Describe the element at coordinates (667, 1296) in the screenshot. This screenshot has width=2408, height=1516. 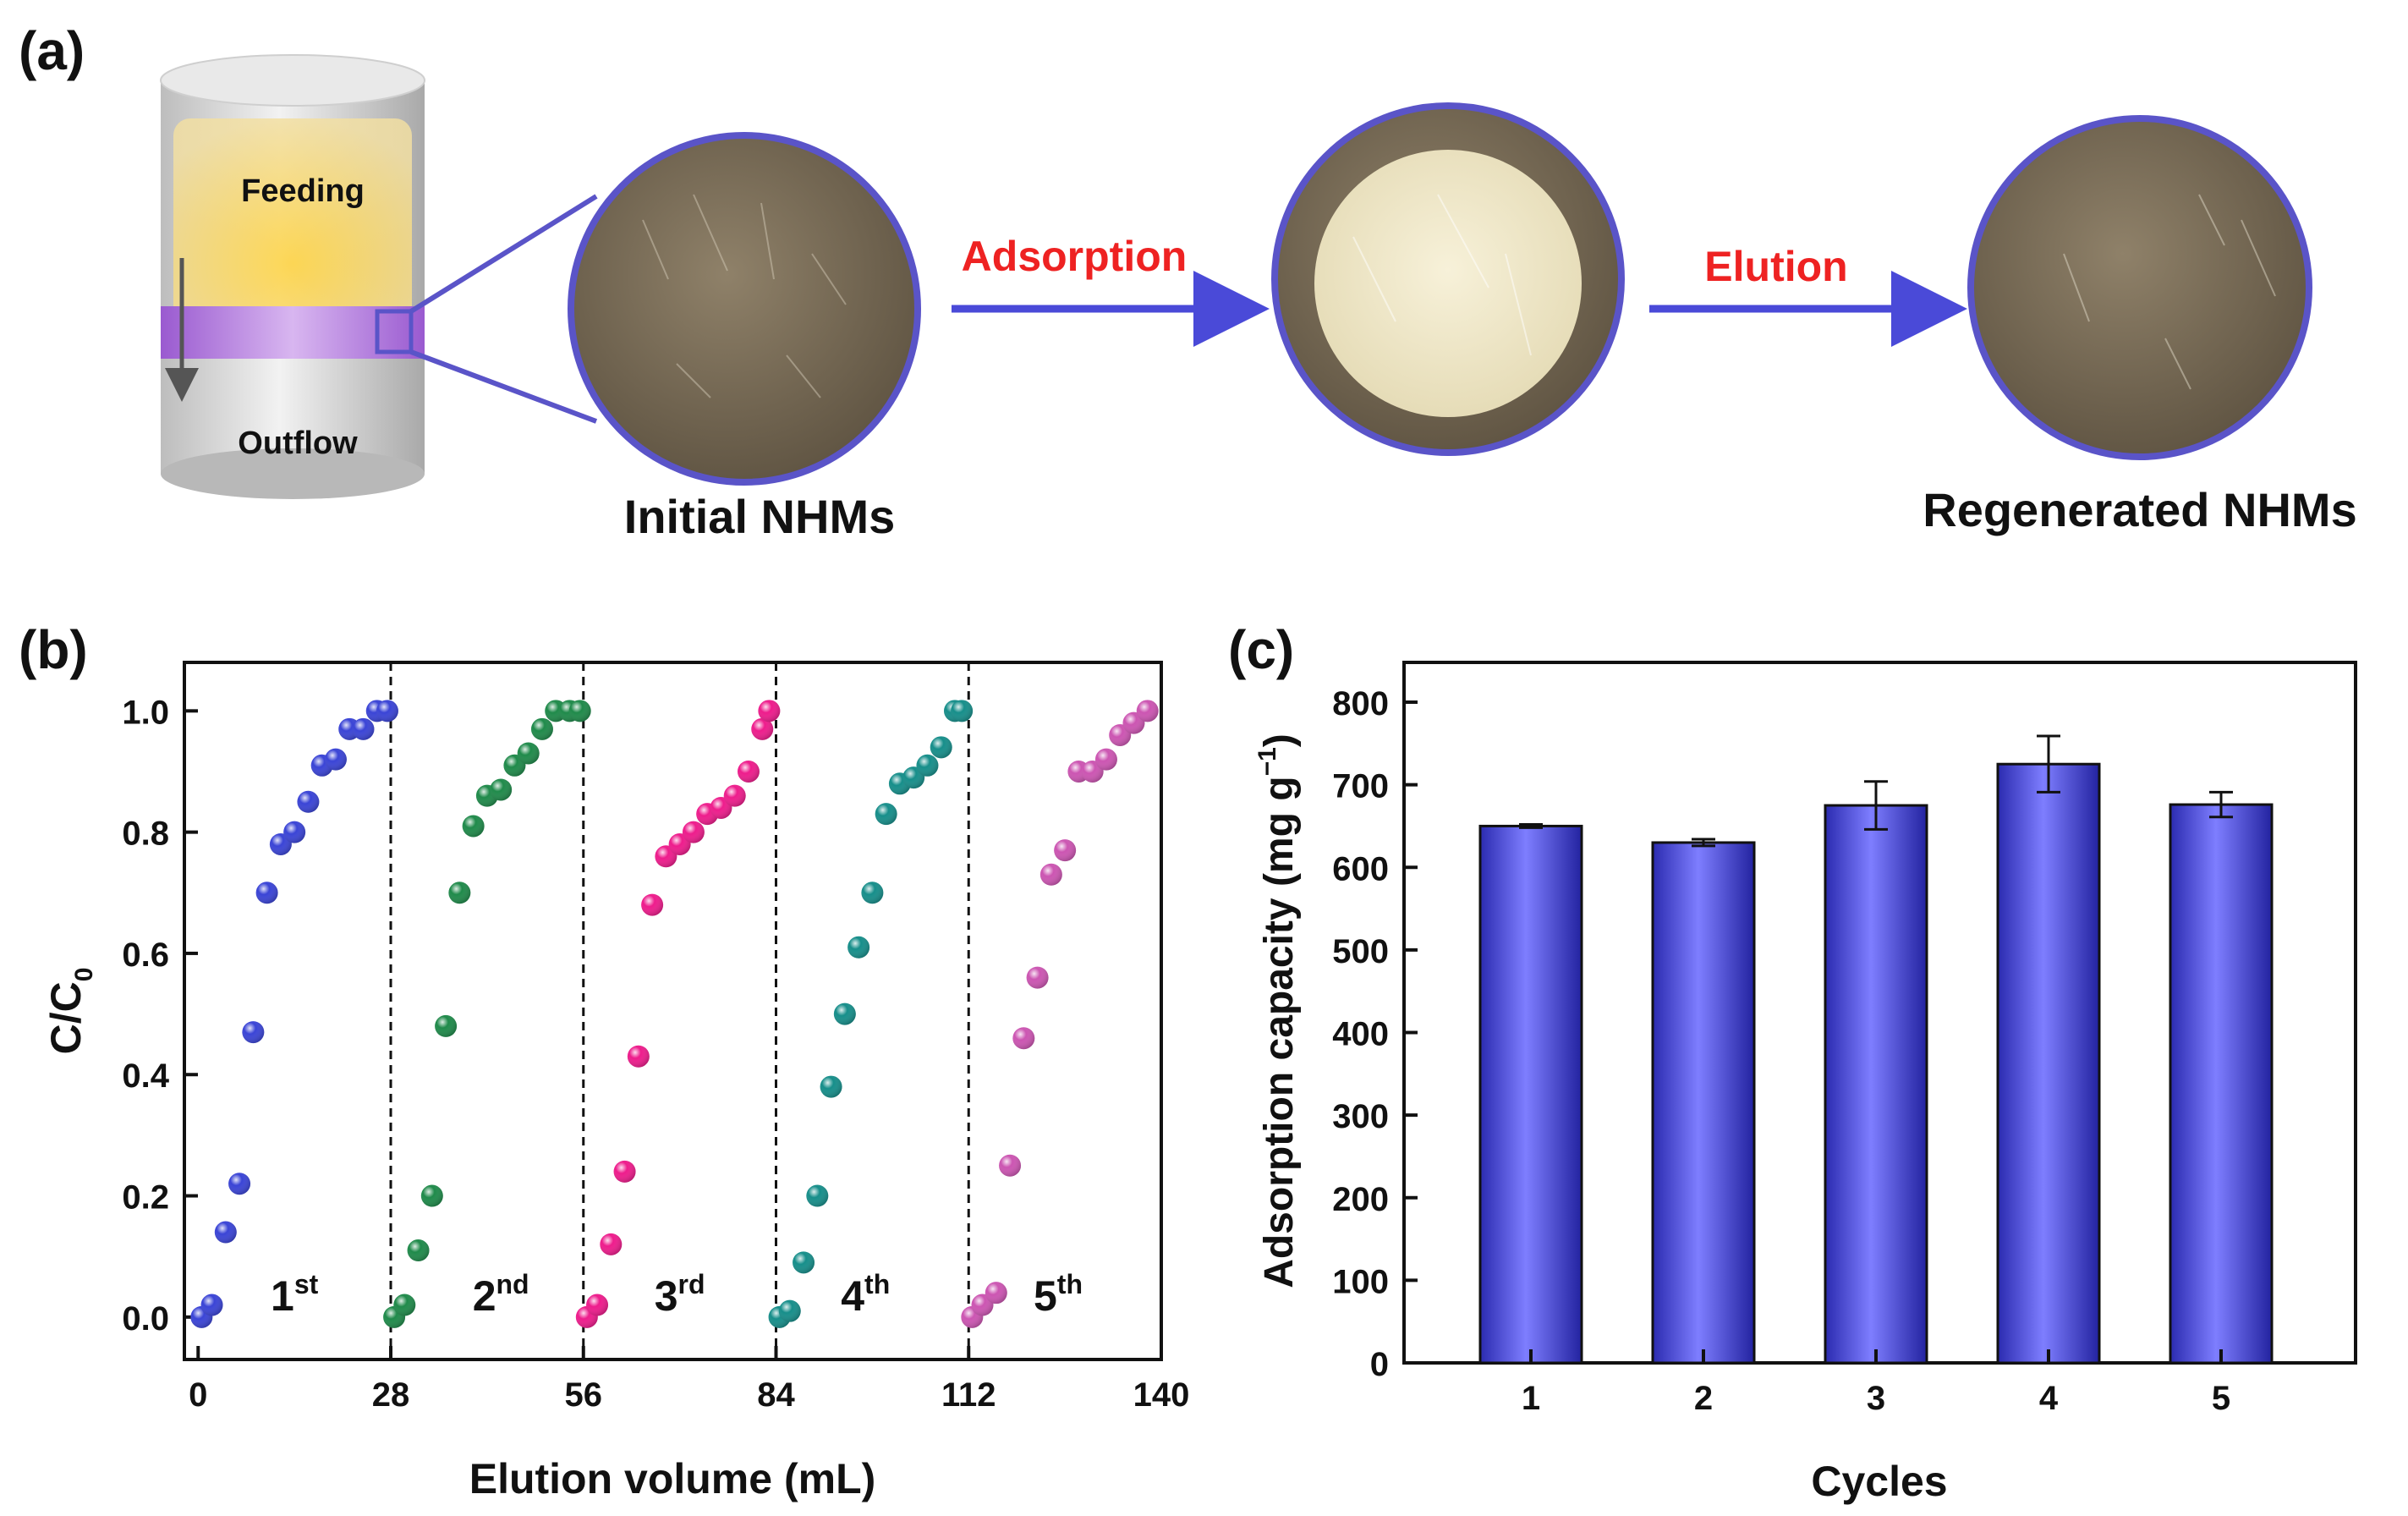
I see `cycle-label-number: 3` at that location.